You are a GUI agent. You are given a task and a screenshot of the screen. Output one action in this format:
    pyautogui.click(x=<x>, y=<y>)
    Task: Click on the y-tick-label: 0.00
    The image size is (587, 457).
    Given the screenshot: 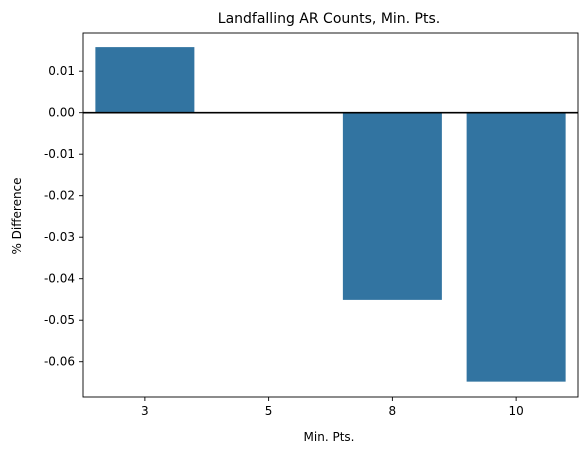 What is the action you would take?
    pyautogui.click(x=61, y=113)
    